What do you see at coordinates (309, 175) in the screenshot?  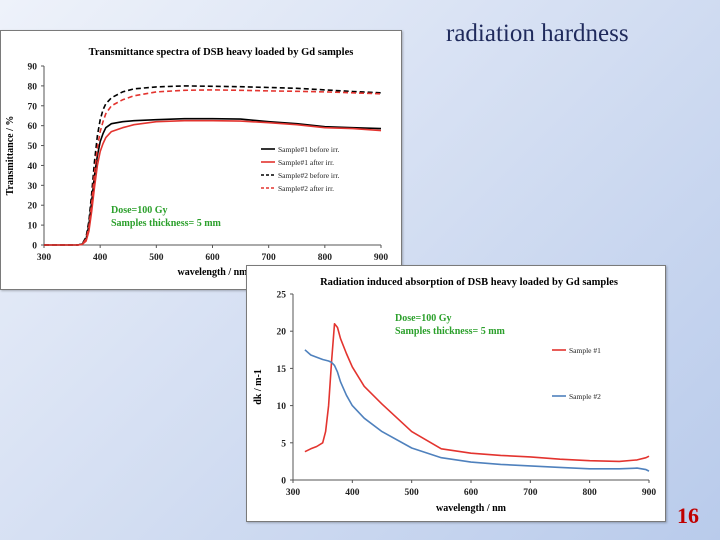 I see `legend-label-3: Sample#2 before irr.` at bounding box center [309, 175].